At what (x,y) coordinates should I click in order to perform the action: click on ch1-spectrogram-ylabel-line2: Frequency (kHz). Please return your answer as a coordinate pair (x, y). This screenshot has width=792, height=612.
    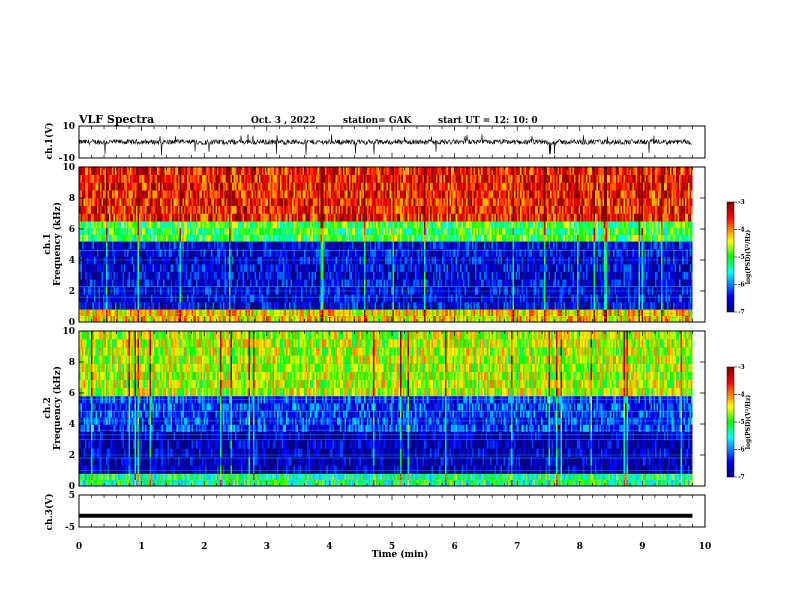
    Looking at the image, I should click on (57, 244).